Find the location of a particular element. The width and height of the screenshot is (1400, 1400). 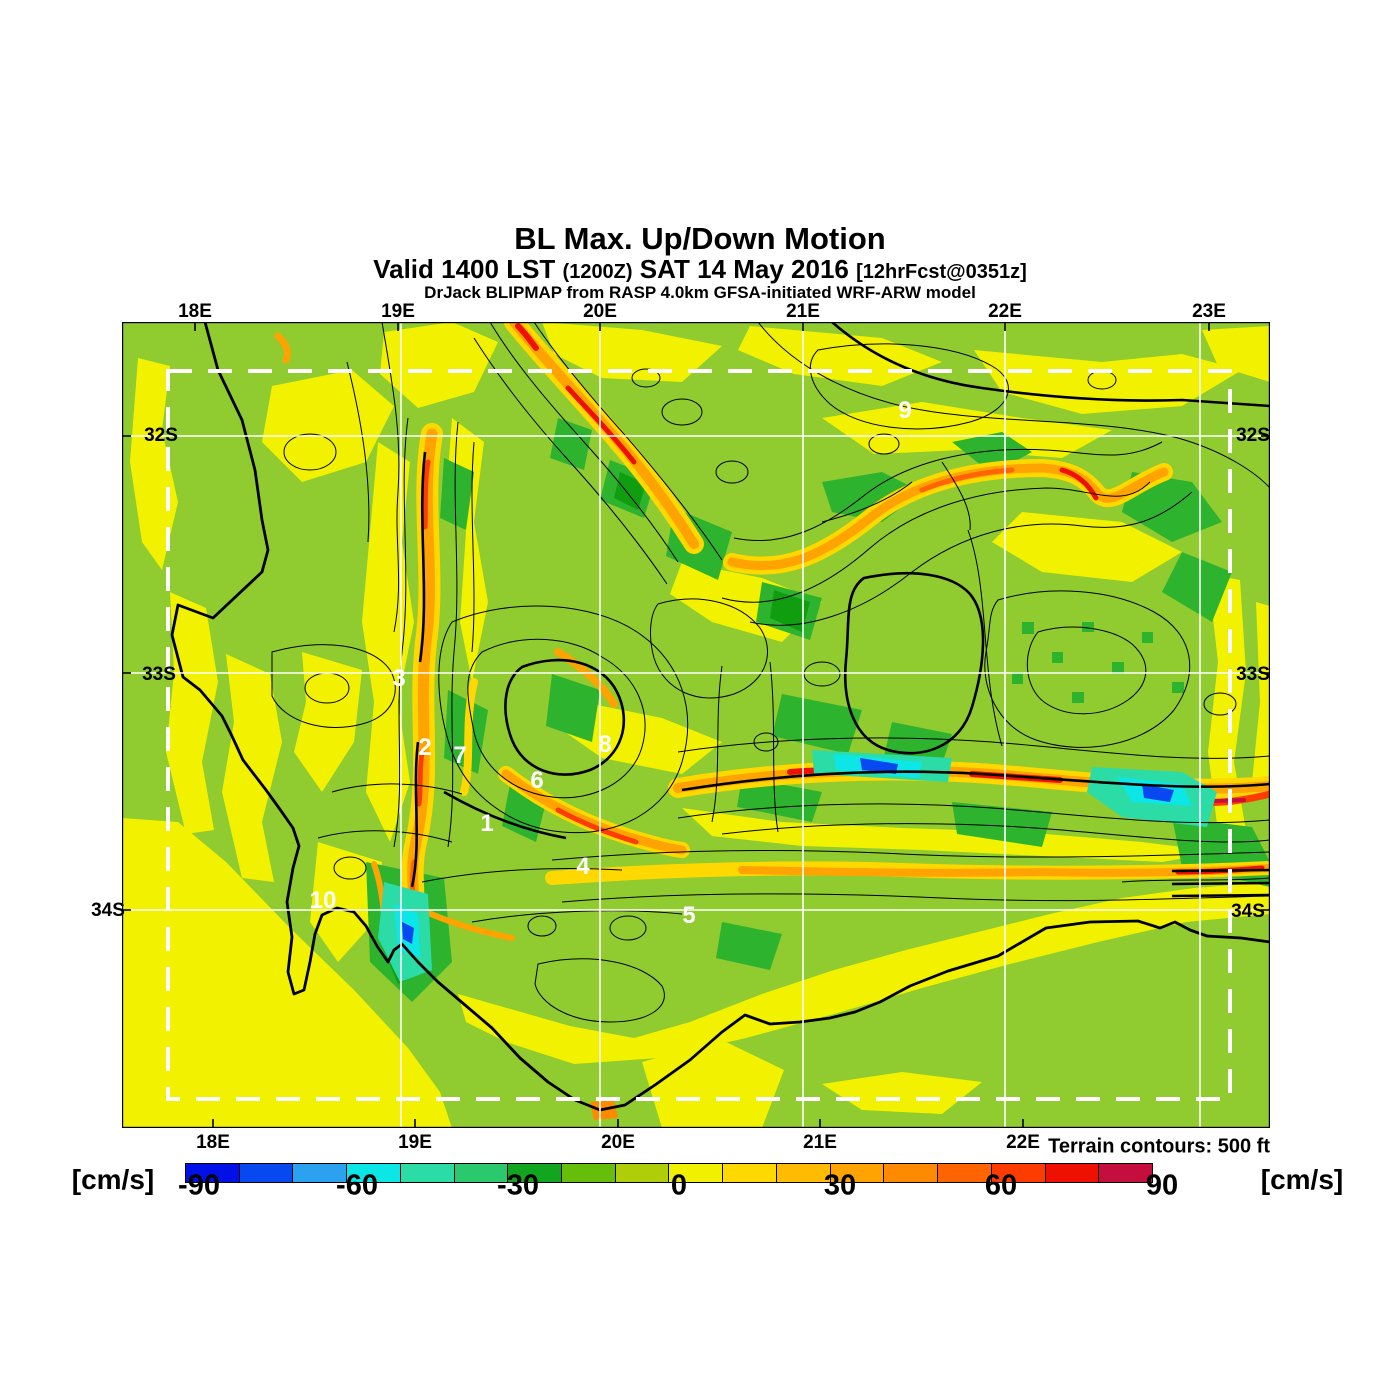

site-marker: 8 is located at coordinates (604, 744).